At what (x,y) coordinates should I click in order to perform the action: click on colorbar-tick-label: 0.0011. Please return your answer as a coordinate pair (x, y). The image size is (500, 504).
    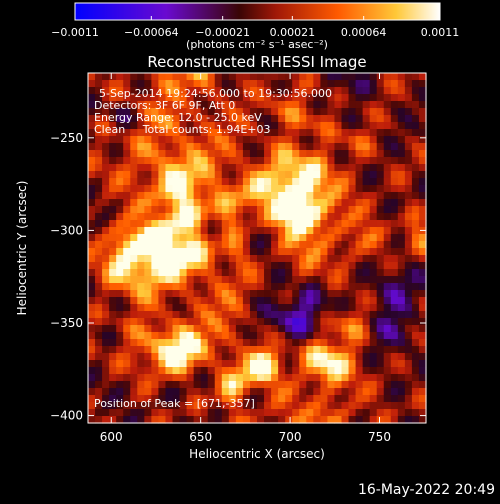
    Looking at the image, I should click on (440, 32).